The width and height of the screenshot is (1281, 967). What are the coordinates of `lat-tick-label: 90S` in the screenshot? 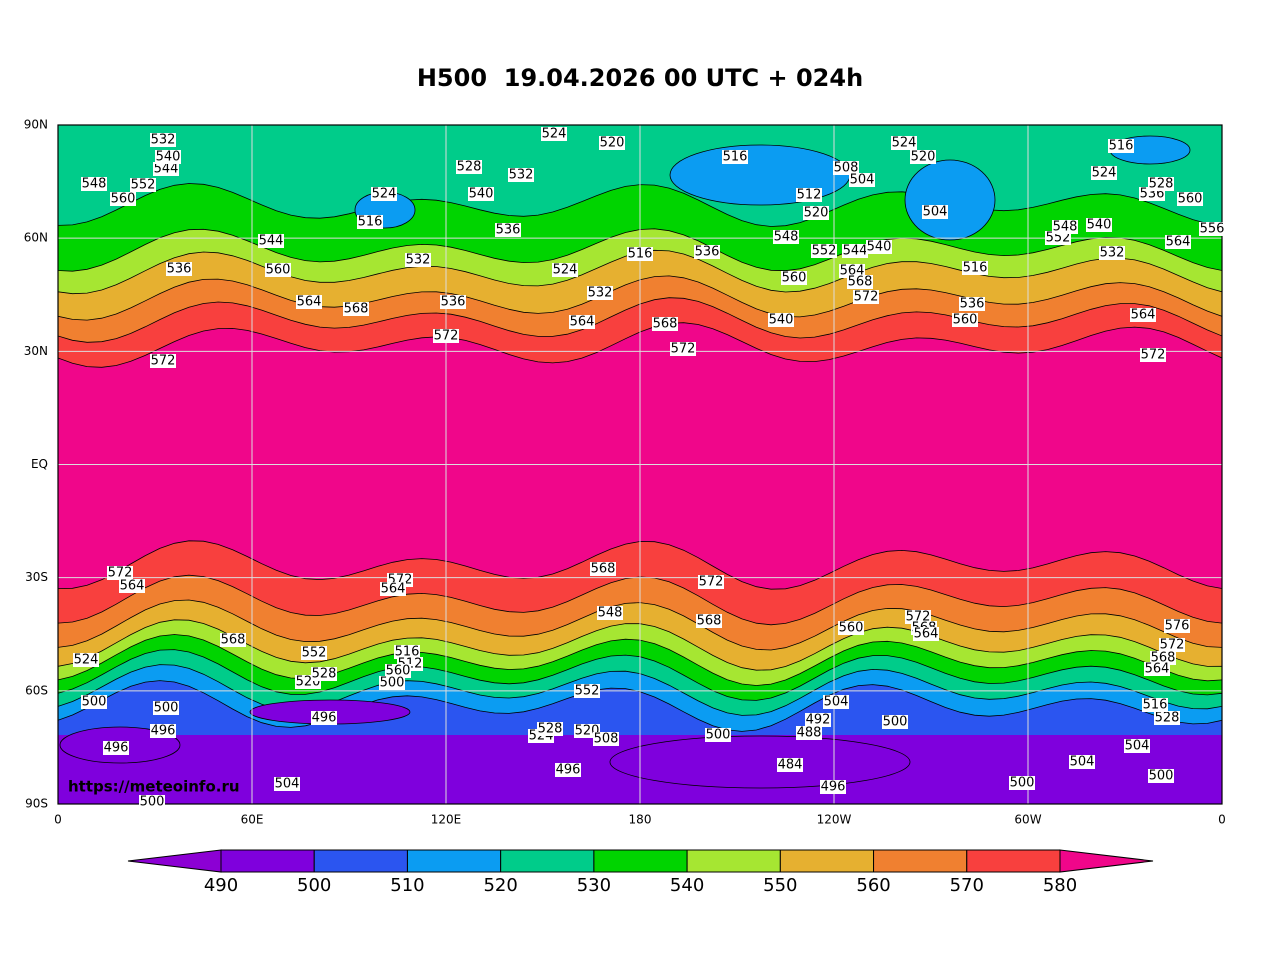 It's located at (36, 804).